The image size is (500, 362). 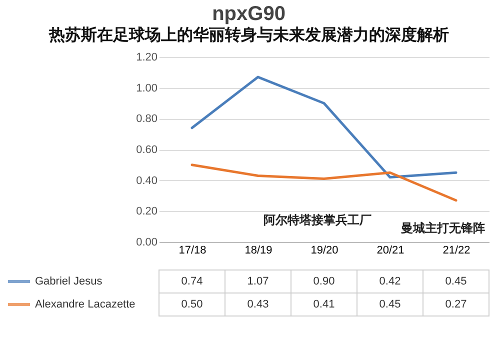 I want to click on data-label: 0.27, so click(x=456, y=304).